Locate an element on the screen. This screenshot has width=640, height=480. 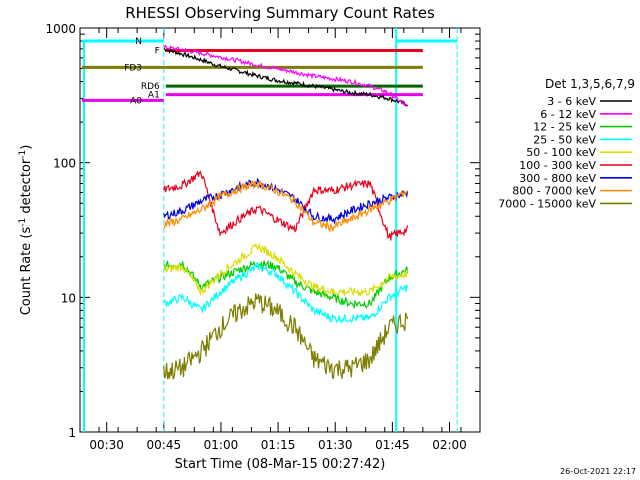
x-tick-label: 01:45 is located at coordinates (392, 445).